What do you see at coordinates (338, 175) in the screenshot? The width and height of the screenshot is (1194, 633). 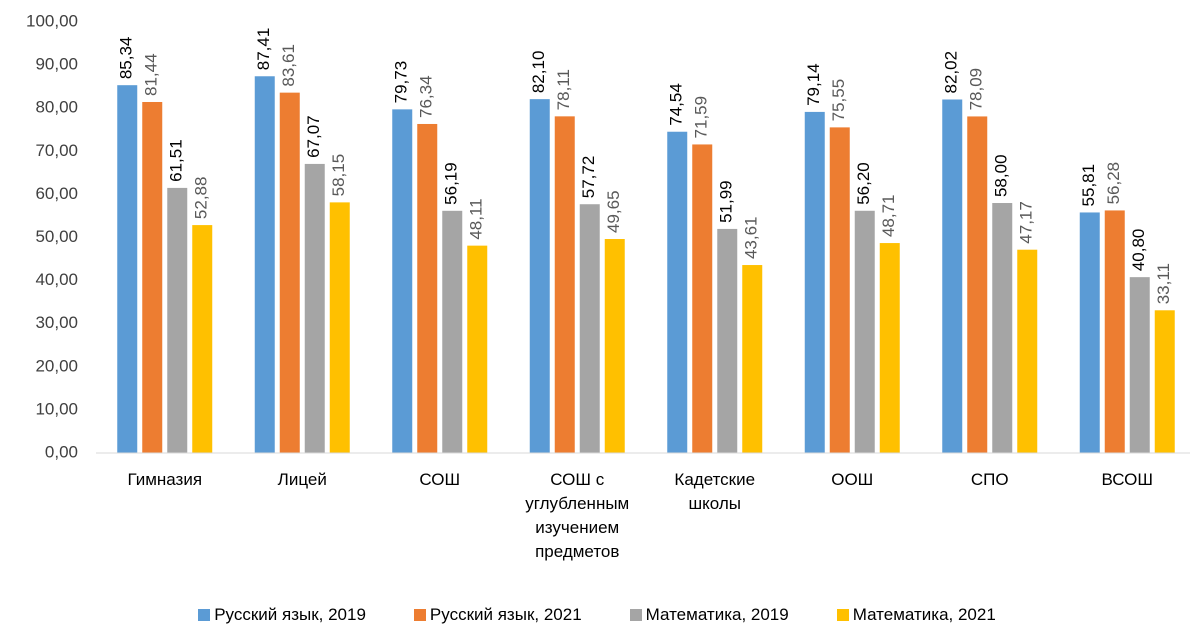 I see `data-label: 58,15` at bounding box center [338, 175].